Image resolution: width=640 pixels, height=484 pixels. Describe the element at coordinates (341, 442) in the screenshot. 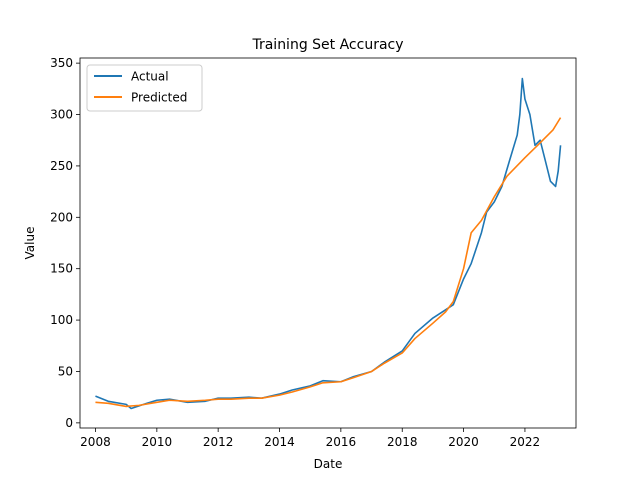

I see `x-tick-label: 2016` at that location.